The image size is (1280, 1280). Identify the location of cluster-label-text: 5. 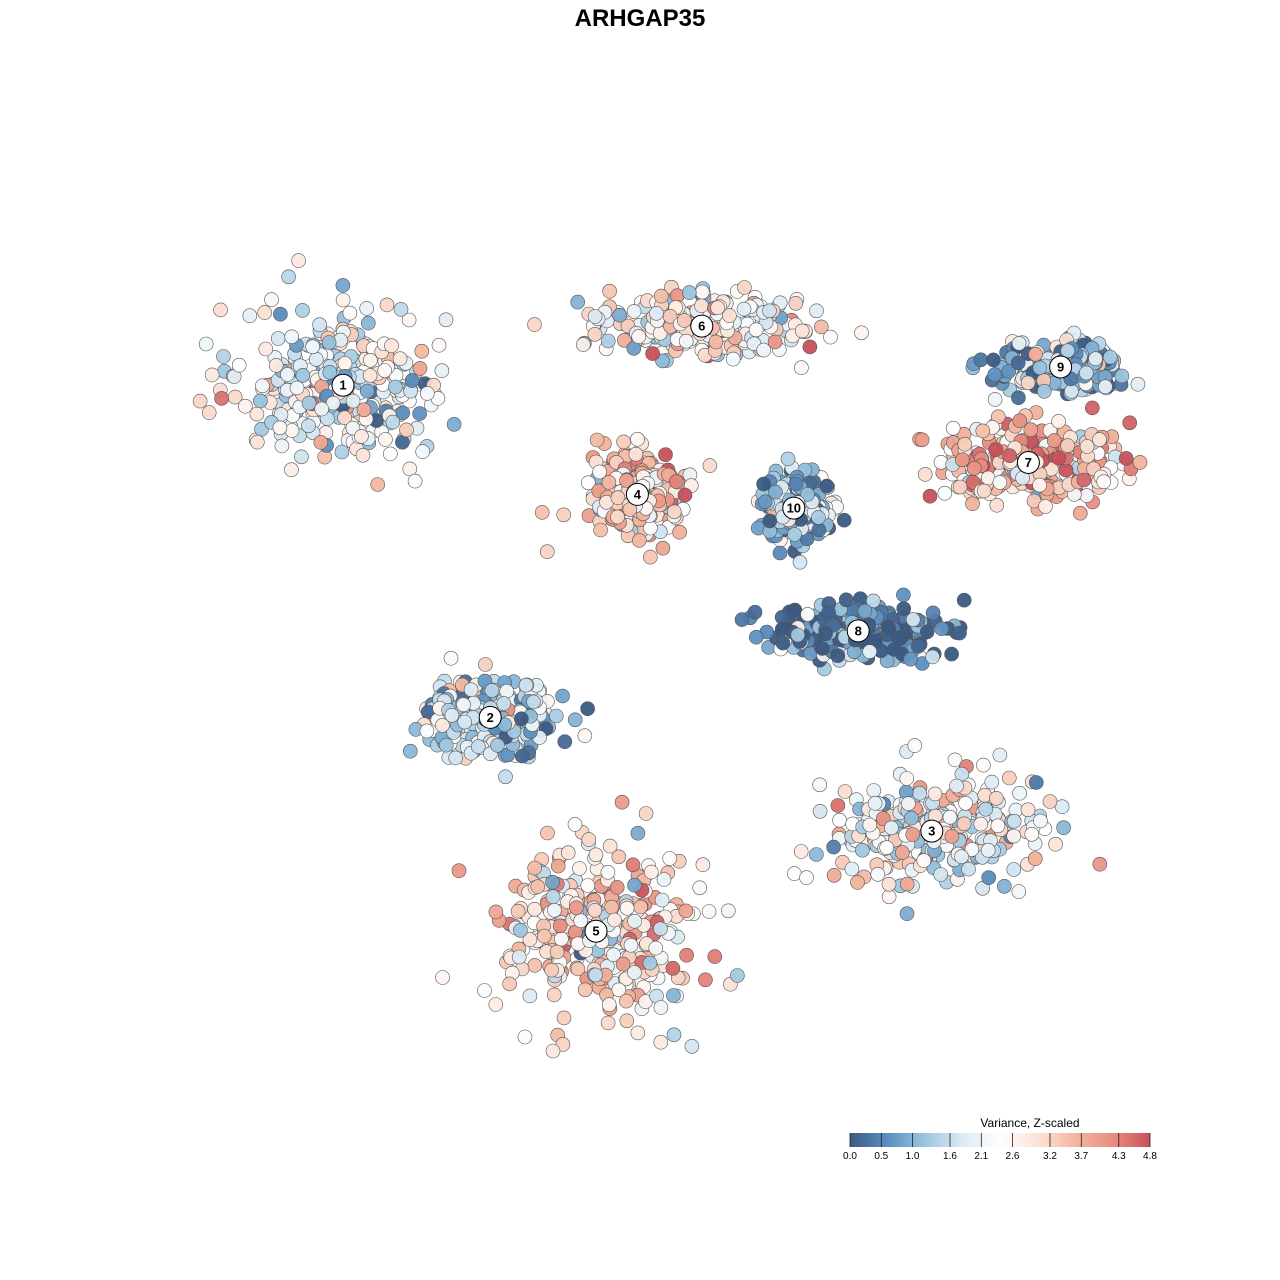
(595, 931).